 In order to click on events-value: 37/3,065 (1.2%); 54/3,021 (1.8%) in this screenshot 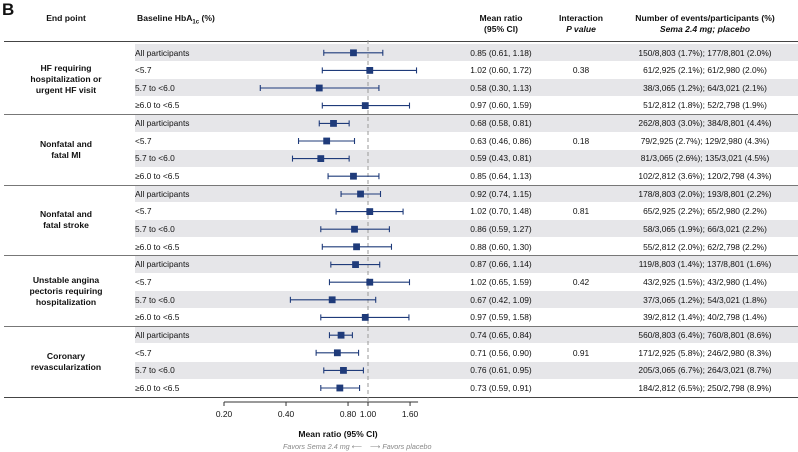, I will do `click(705, 299)`.